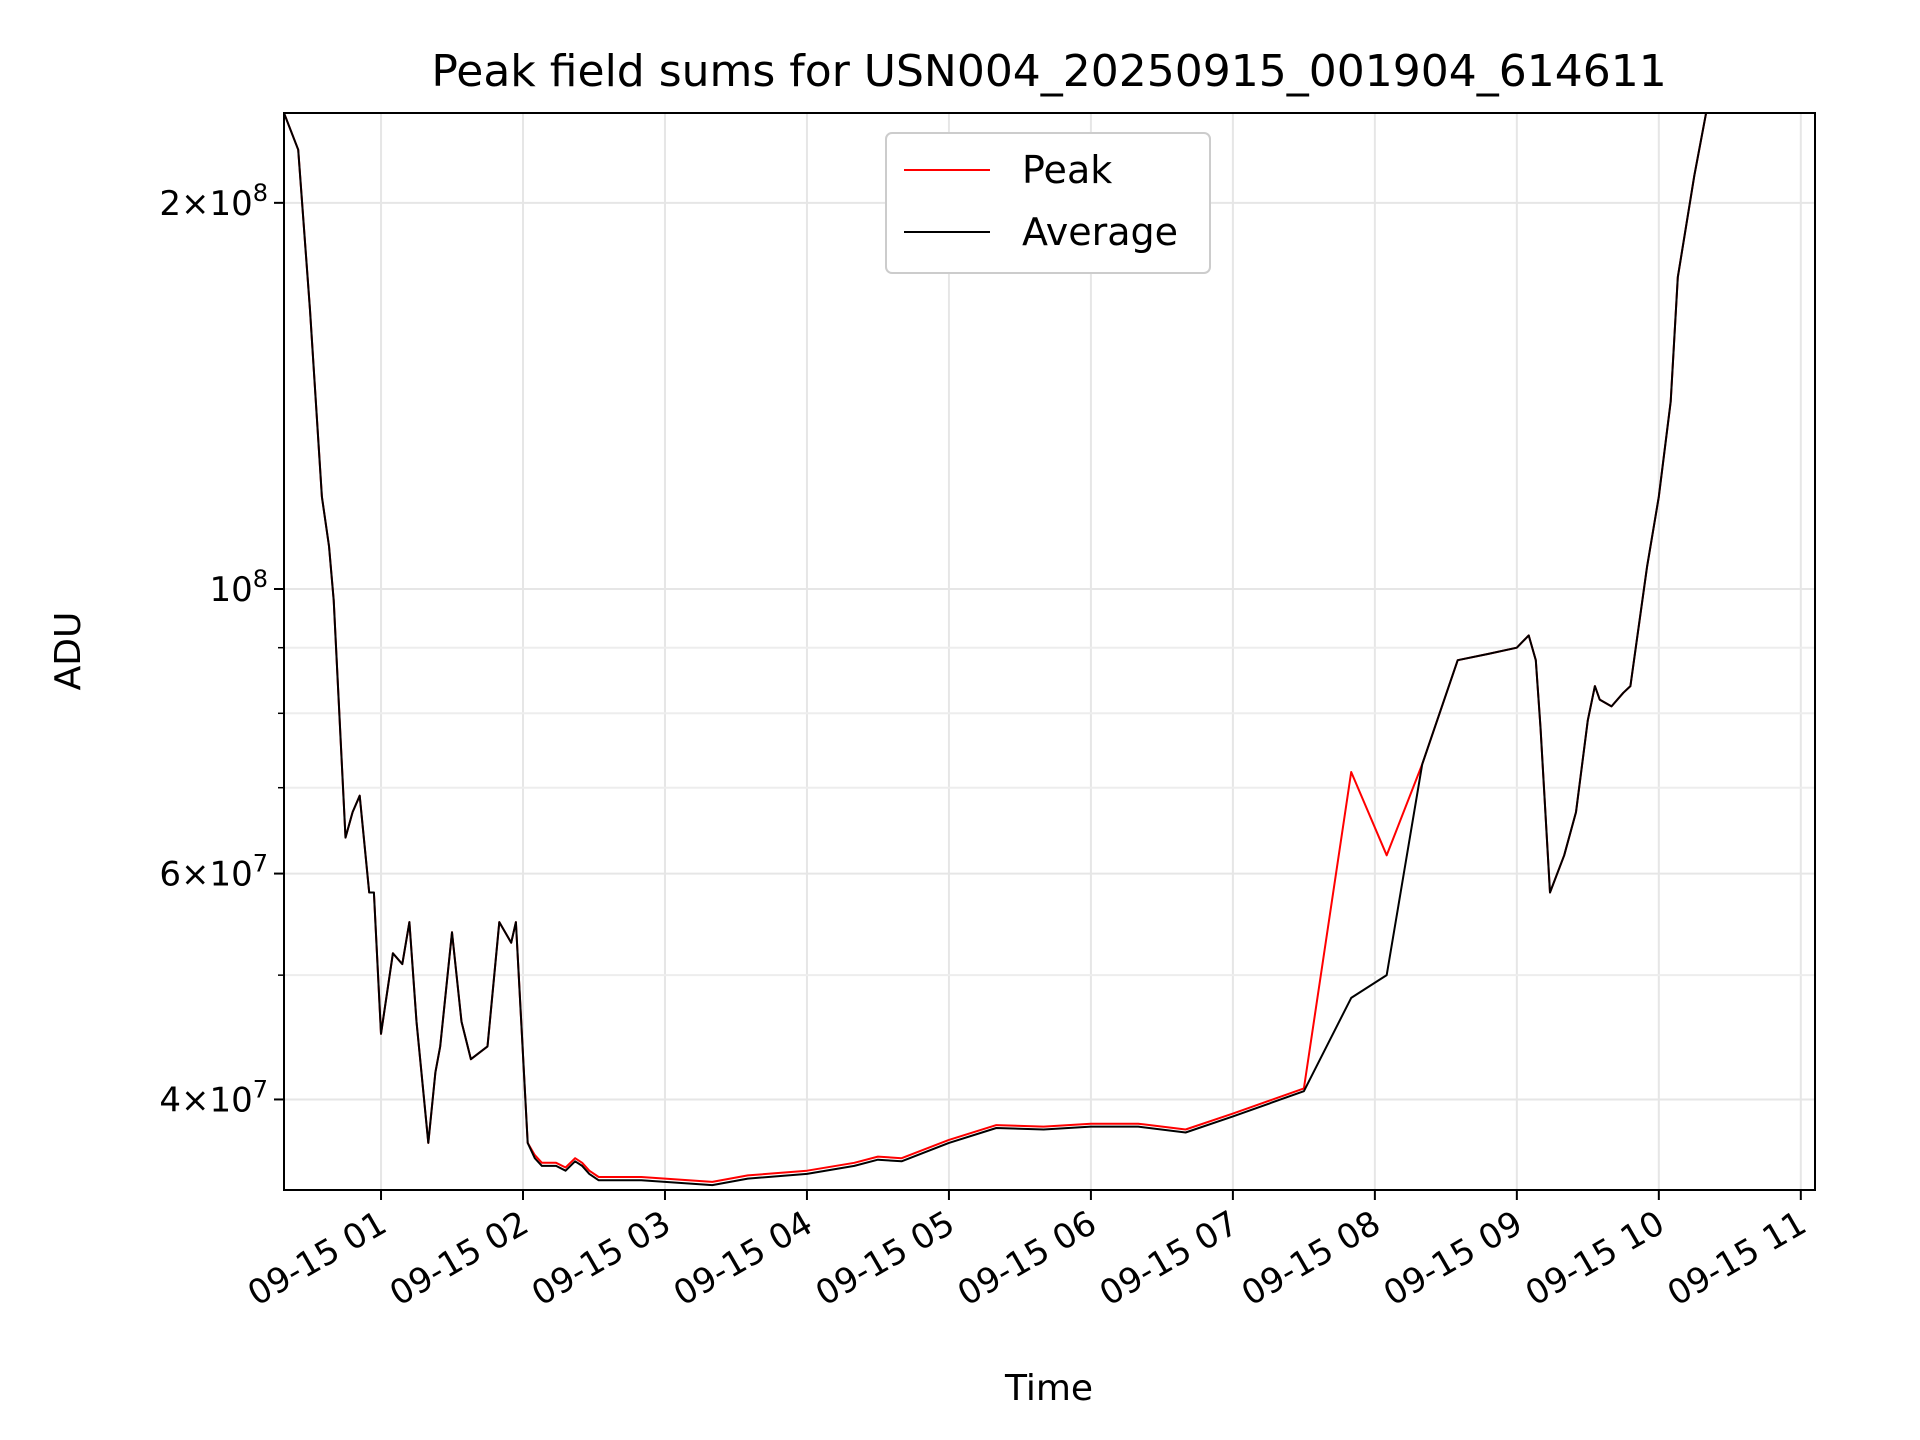 This screenshot has height=1440, width=1920. Describe the element at coordinates (1100, 232) in the screenshot. I see `legend-average-label: Average` at that location.